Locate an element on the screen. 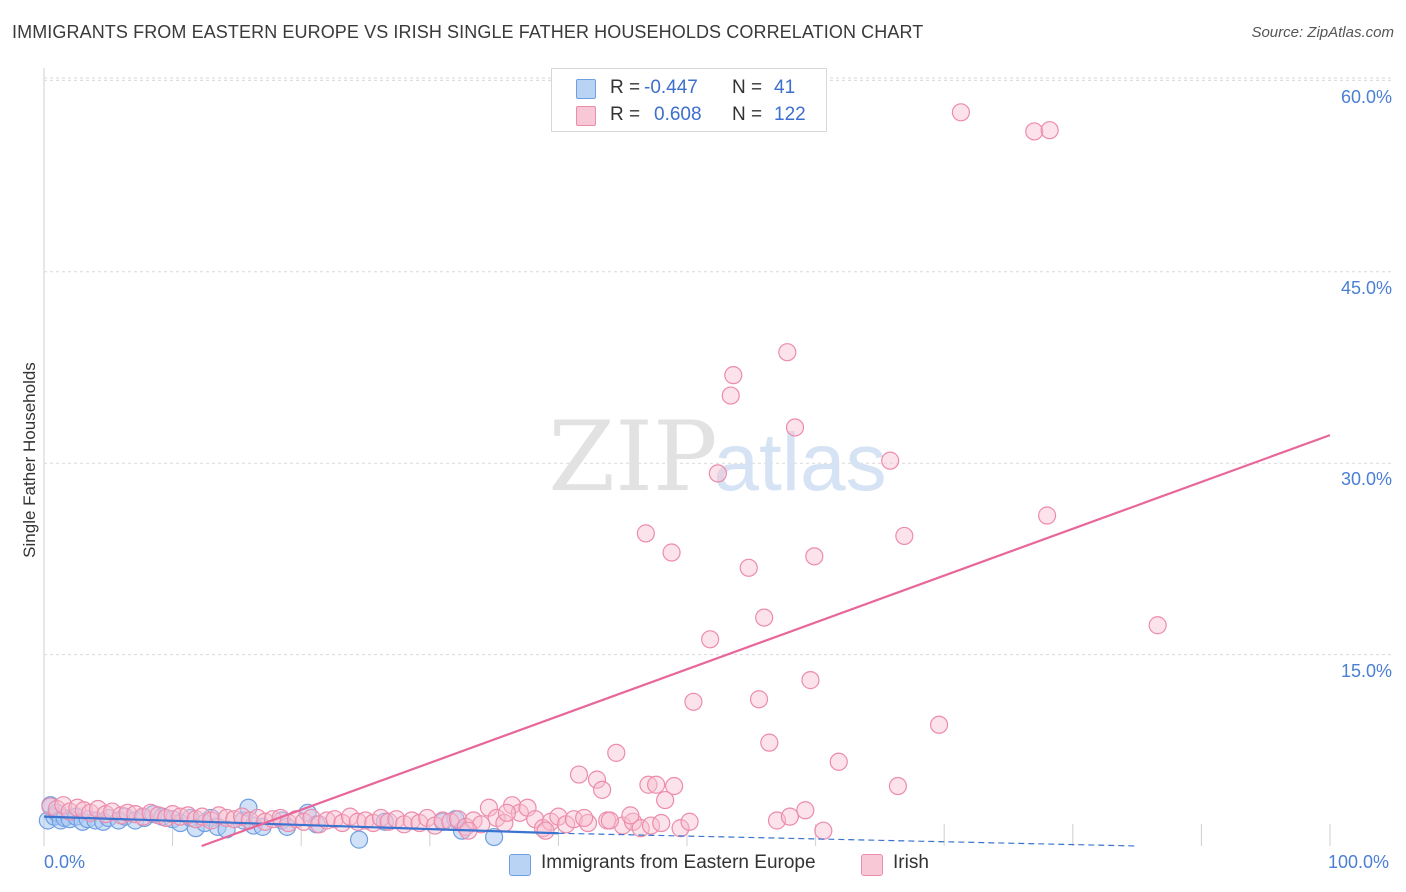  eastern-europe-trend-extension is located at coordinates (848, 839).